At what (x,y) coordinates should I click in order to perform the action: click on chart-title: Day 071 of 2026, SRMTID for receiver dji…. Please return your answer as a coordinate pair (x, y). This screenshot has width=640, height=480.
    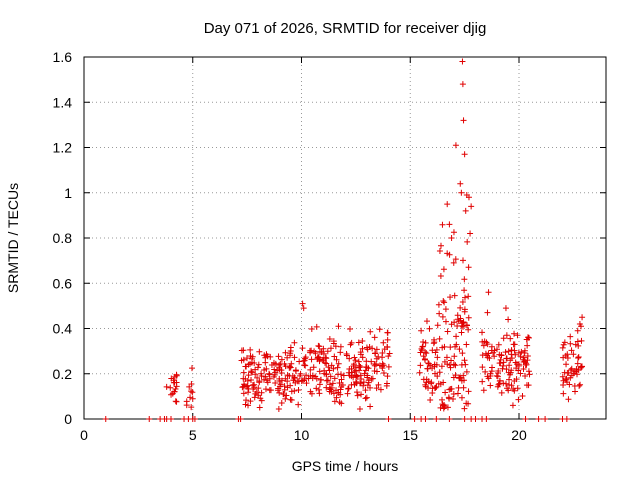
    Looking at the image, I should click on (345, 28).